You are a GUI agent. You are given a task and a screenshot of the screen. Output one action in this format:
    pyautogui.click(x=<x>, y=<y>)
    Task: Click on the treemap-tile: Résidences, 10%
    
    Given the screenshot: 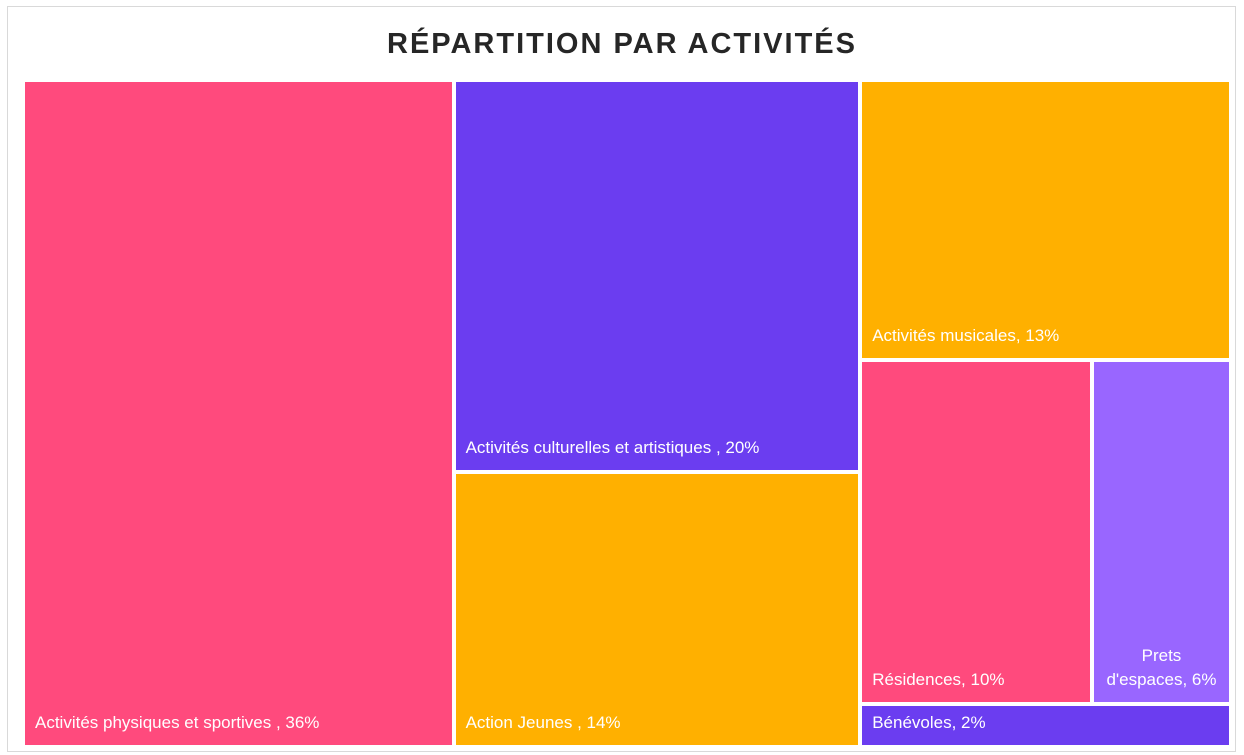 What is the action you would take?
    pyautogui.click(x=976, y=531)
    